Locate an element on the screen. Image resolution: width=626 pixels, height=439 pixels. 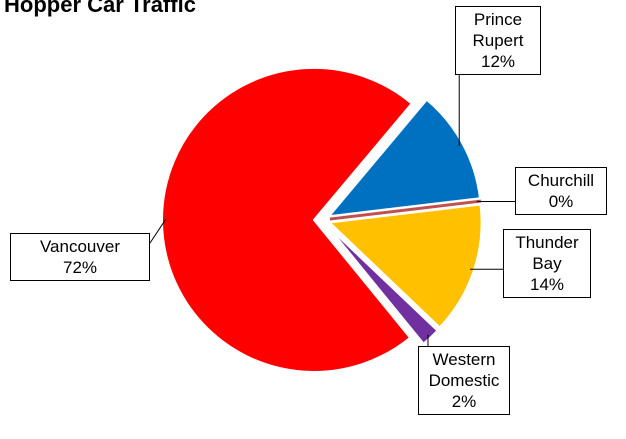
label-name: Prince Rupert is located at coordinates (498, 30).